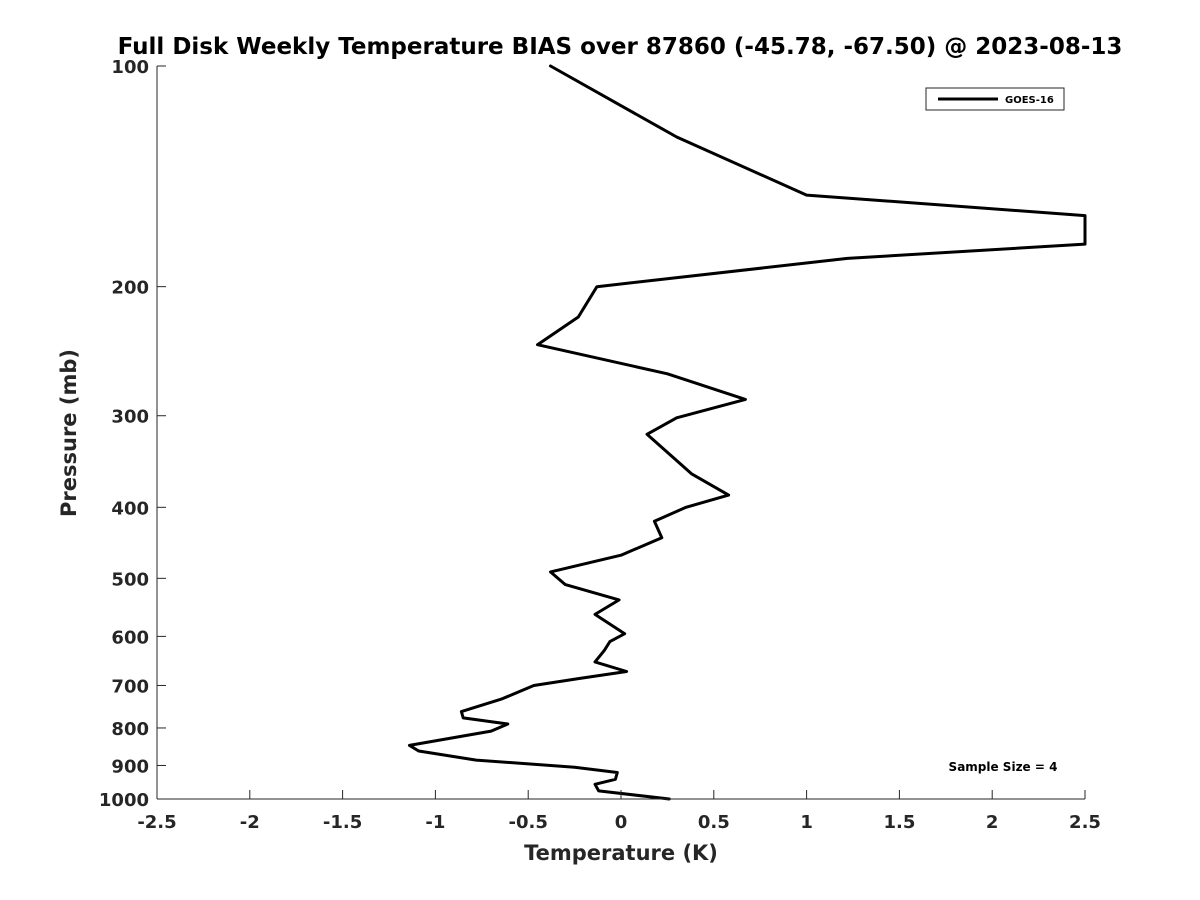  Describe the element at coordinates (992, 822) in the screenshot. I see `x-tick-label: 2` at that location.